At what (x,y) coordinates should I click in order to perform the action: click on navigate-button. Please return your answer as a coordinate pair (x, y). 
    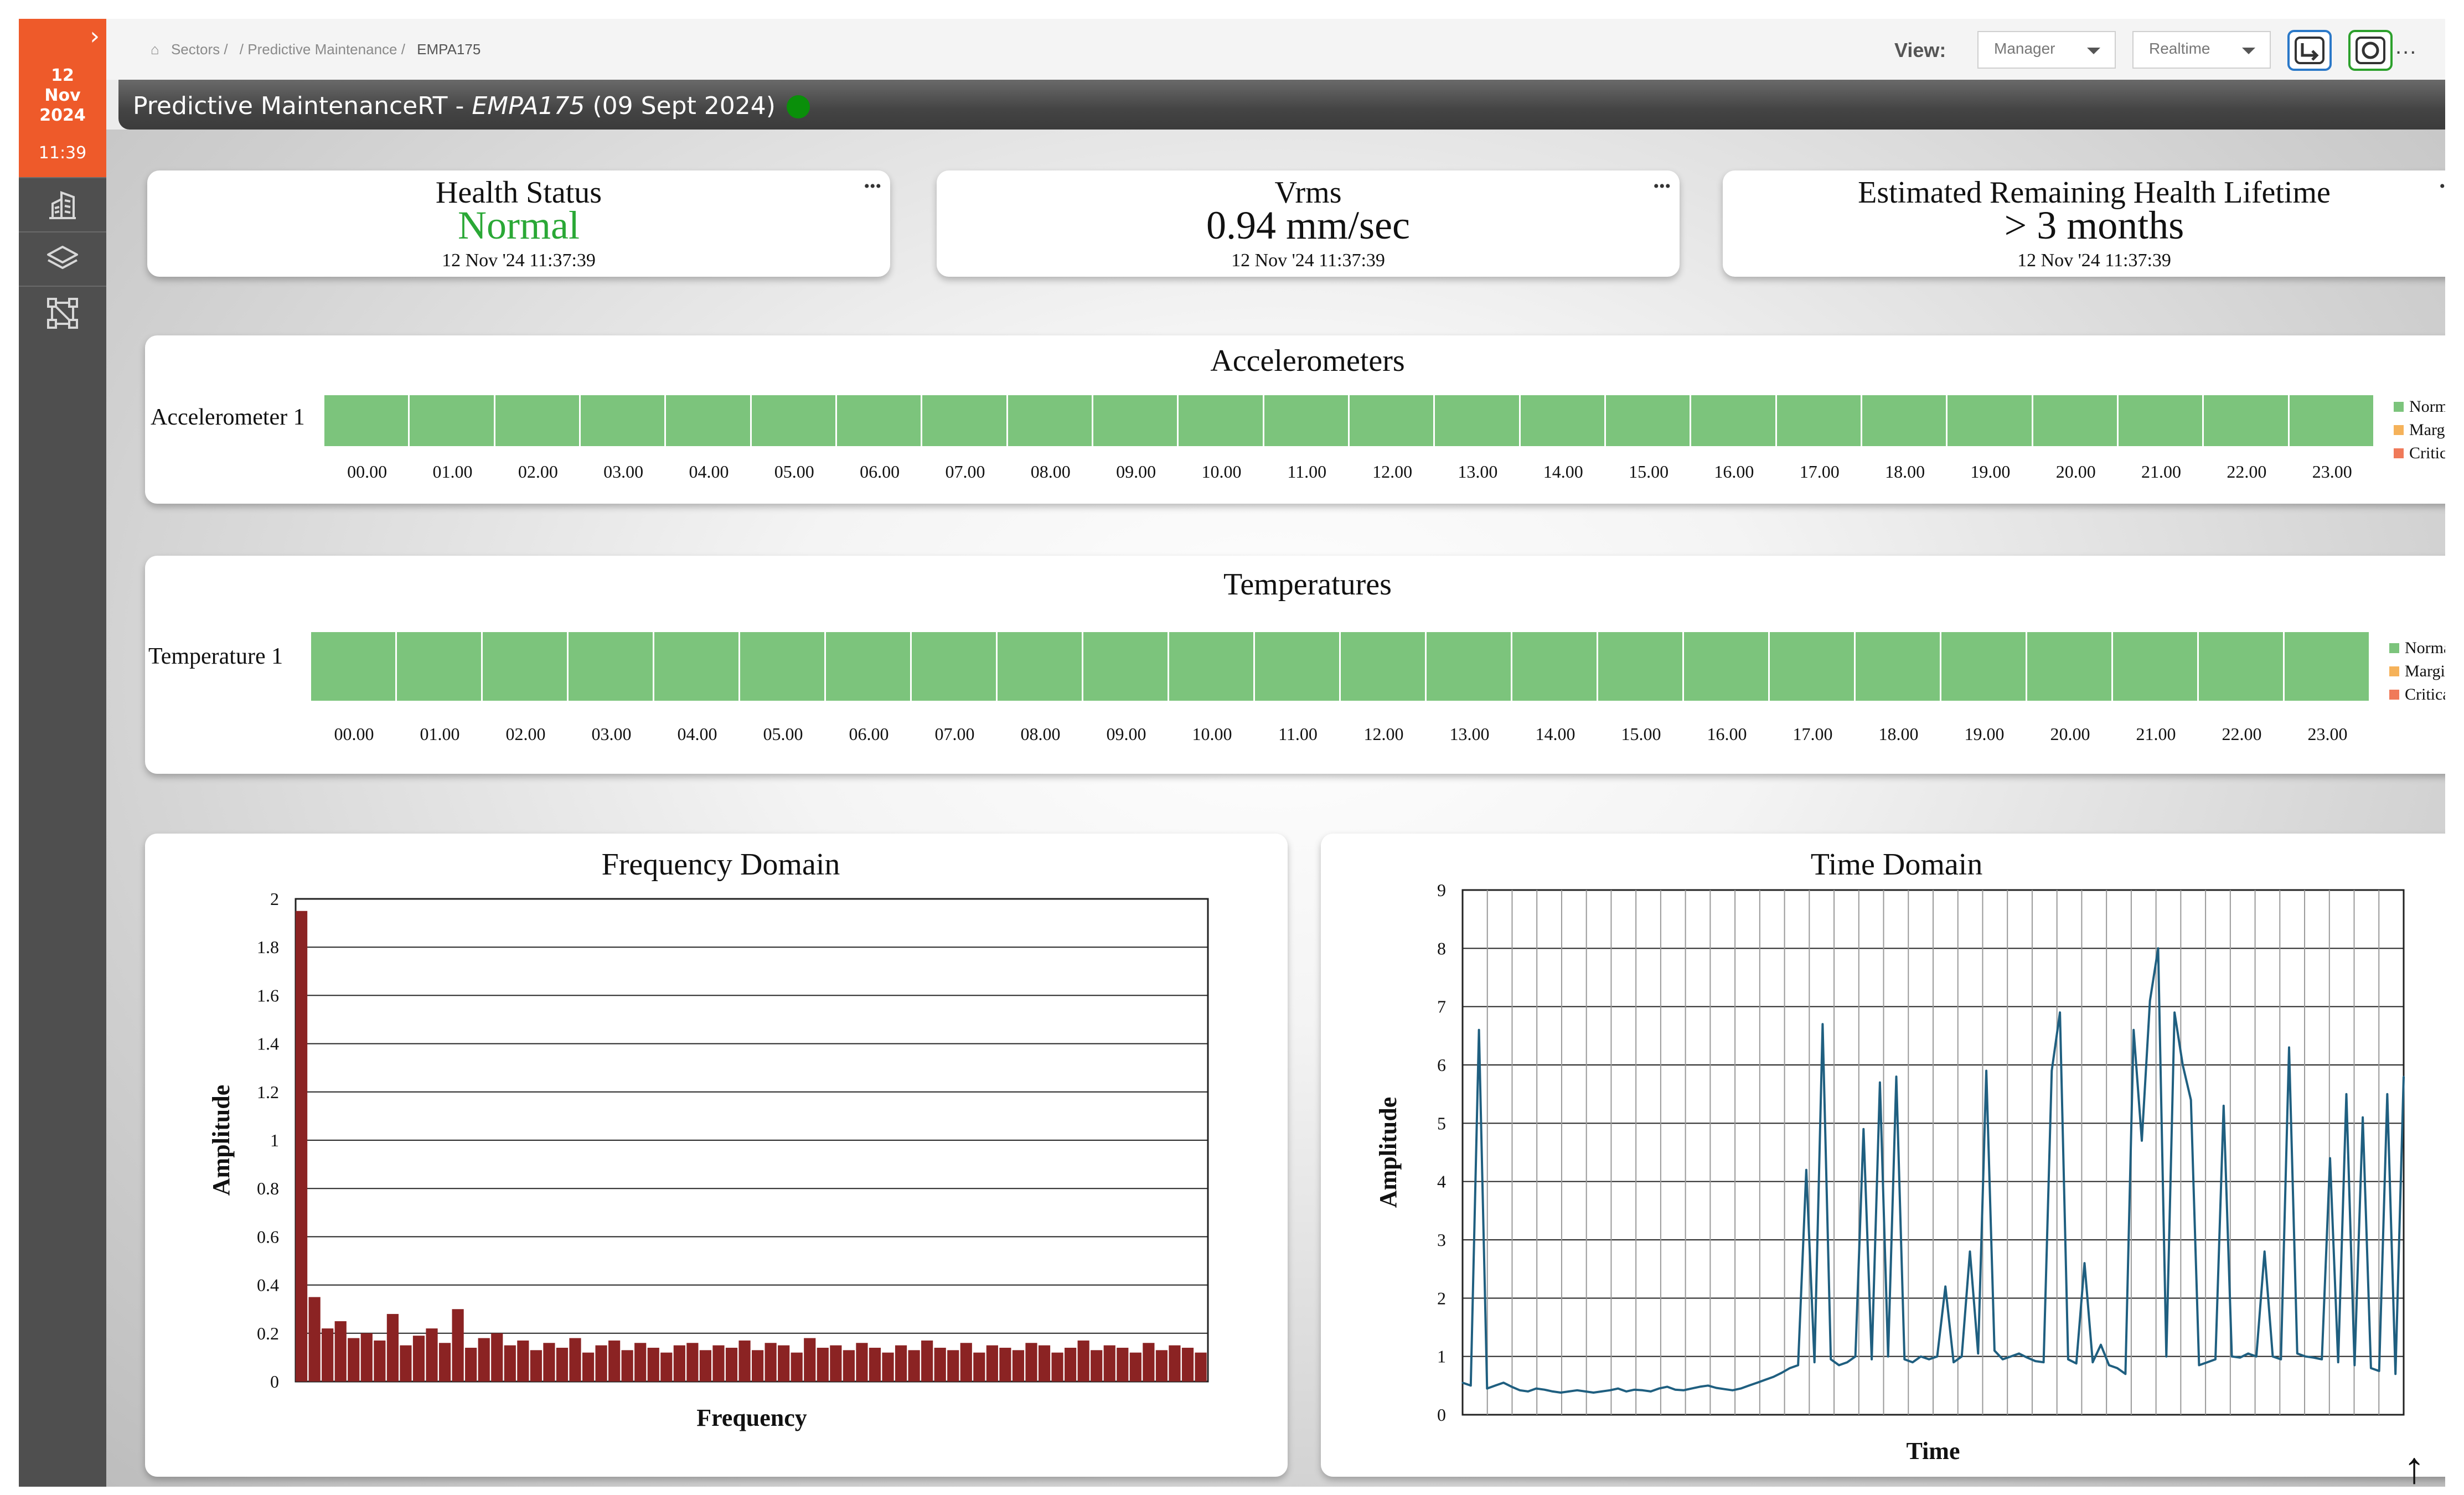
    Looking at the image, I should click on (2309, 50).